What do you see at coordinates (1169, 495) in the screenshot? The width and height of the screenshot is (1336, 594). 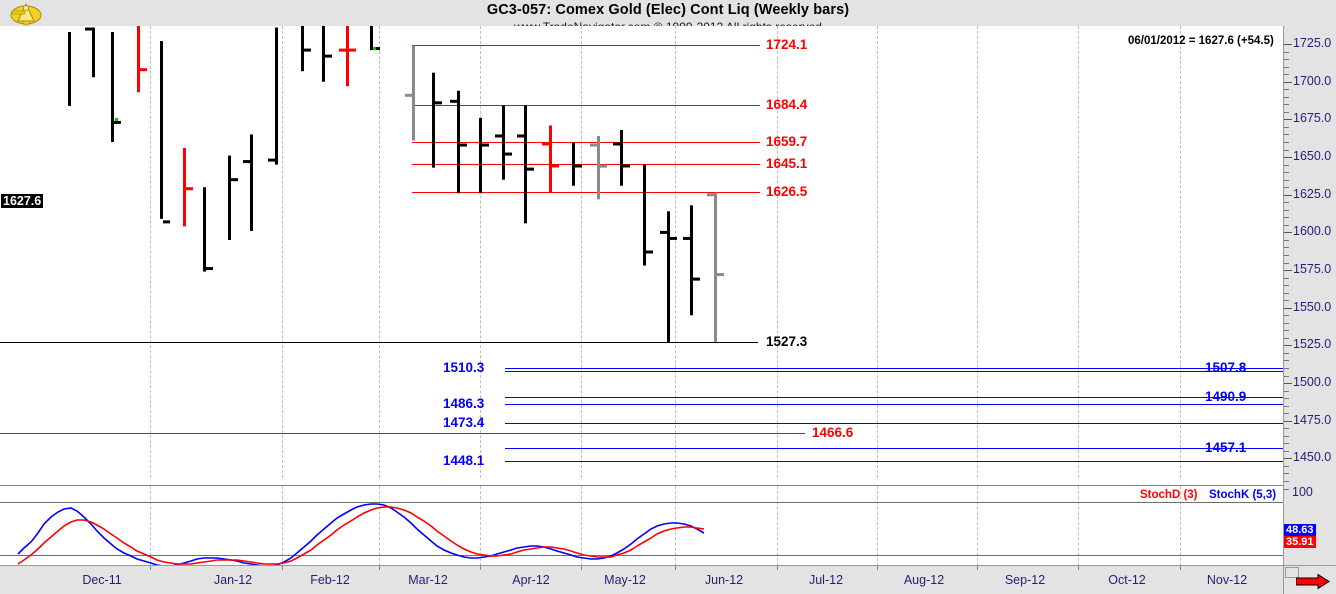 I see `legend-stochd: StochD (3)` at bounding box center [1169, 495].